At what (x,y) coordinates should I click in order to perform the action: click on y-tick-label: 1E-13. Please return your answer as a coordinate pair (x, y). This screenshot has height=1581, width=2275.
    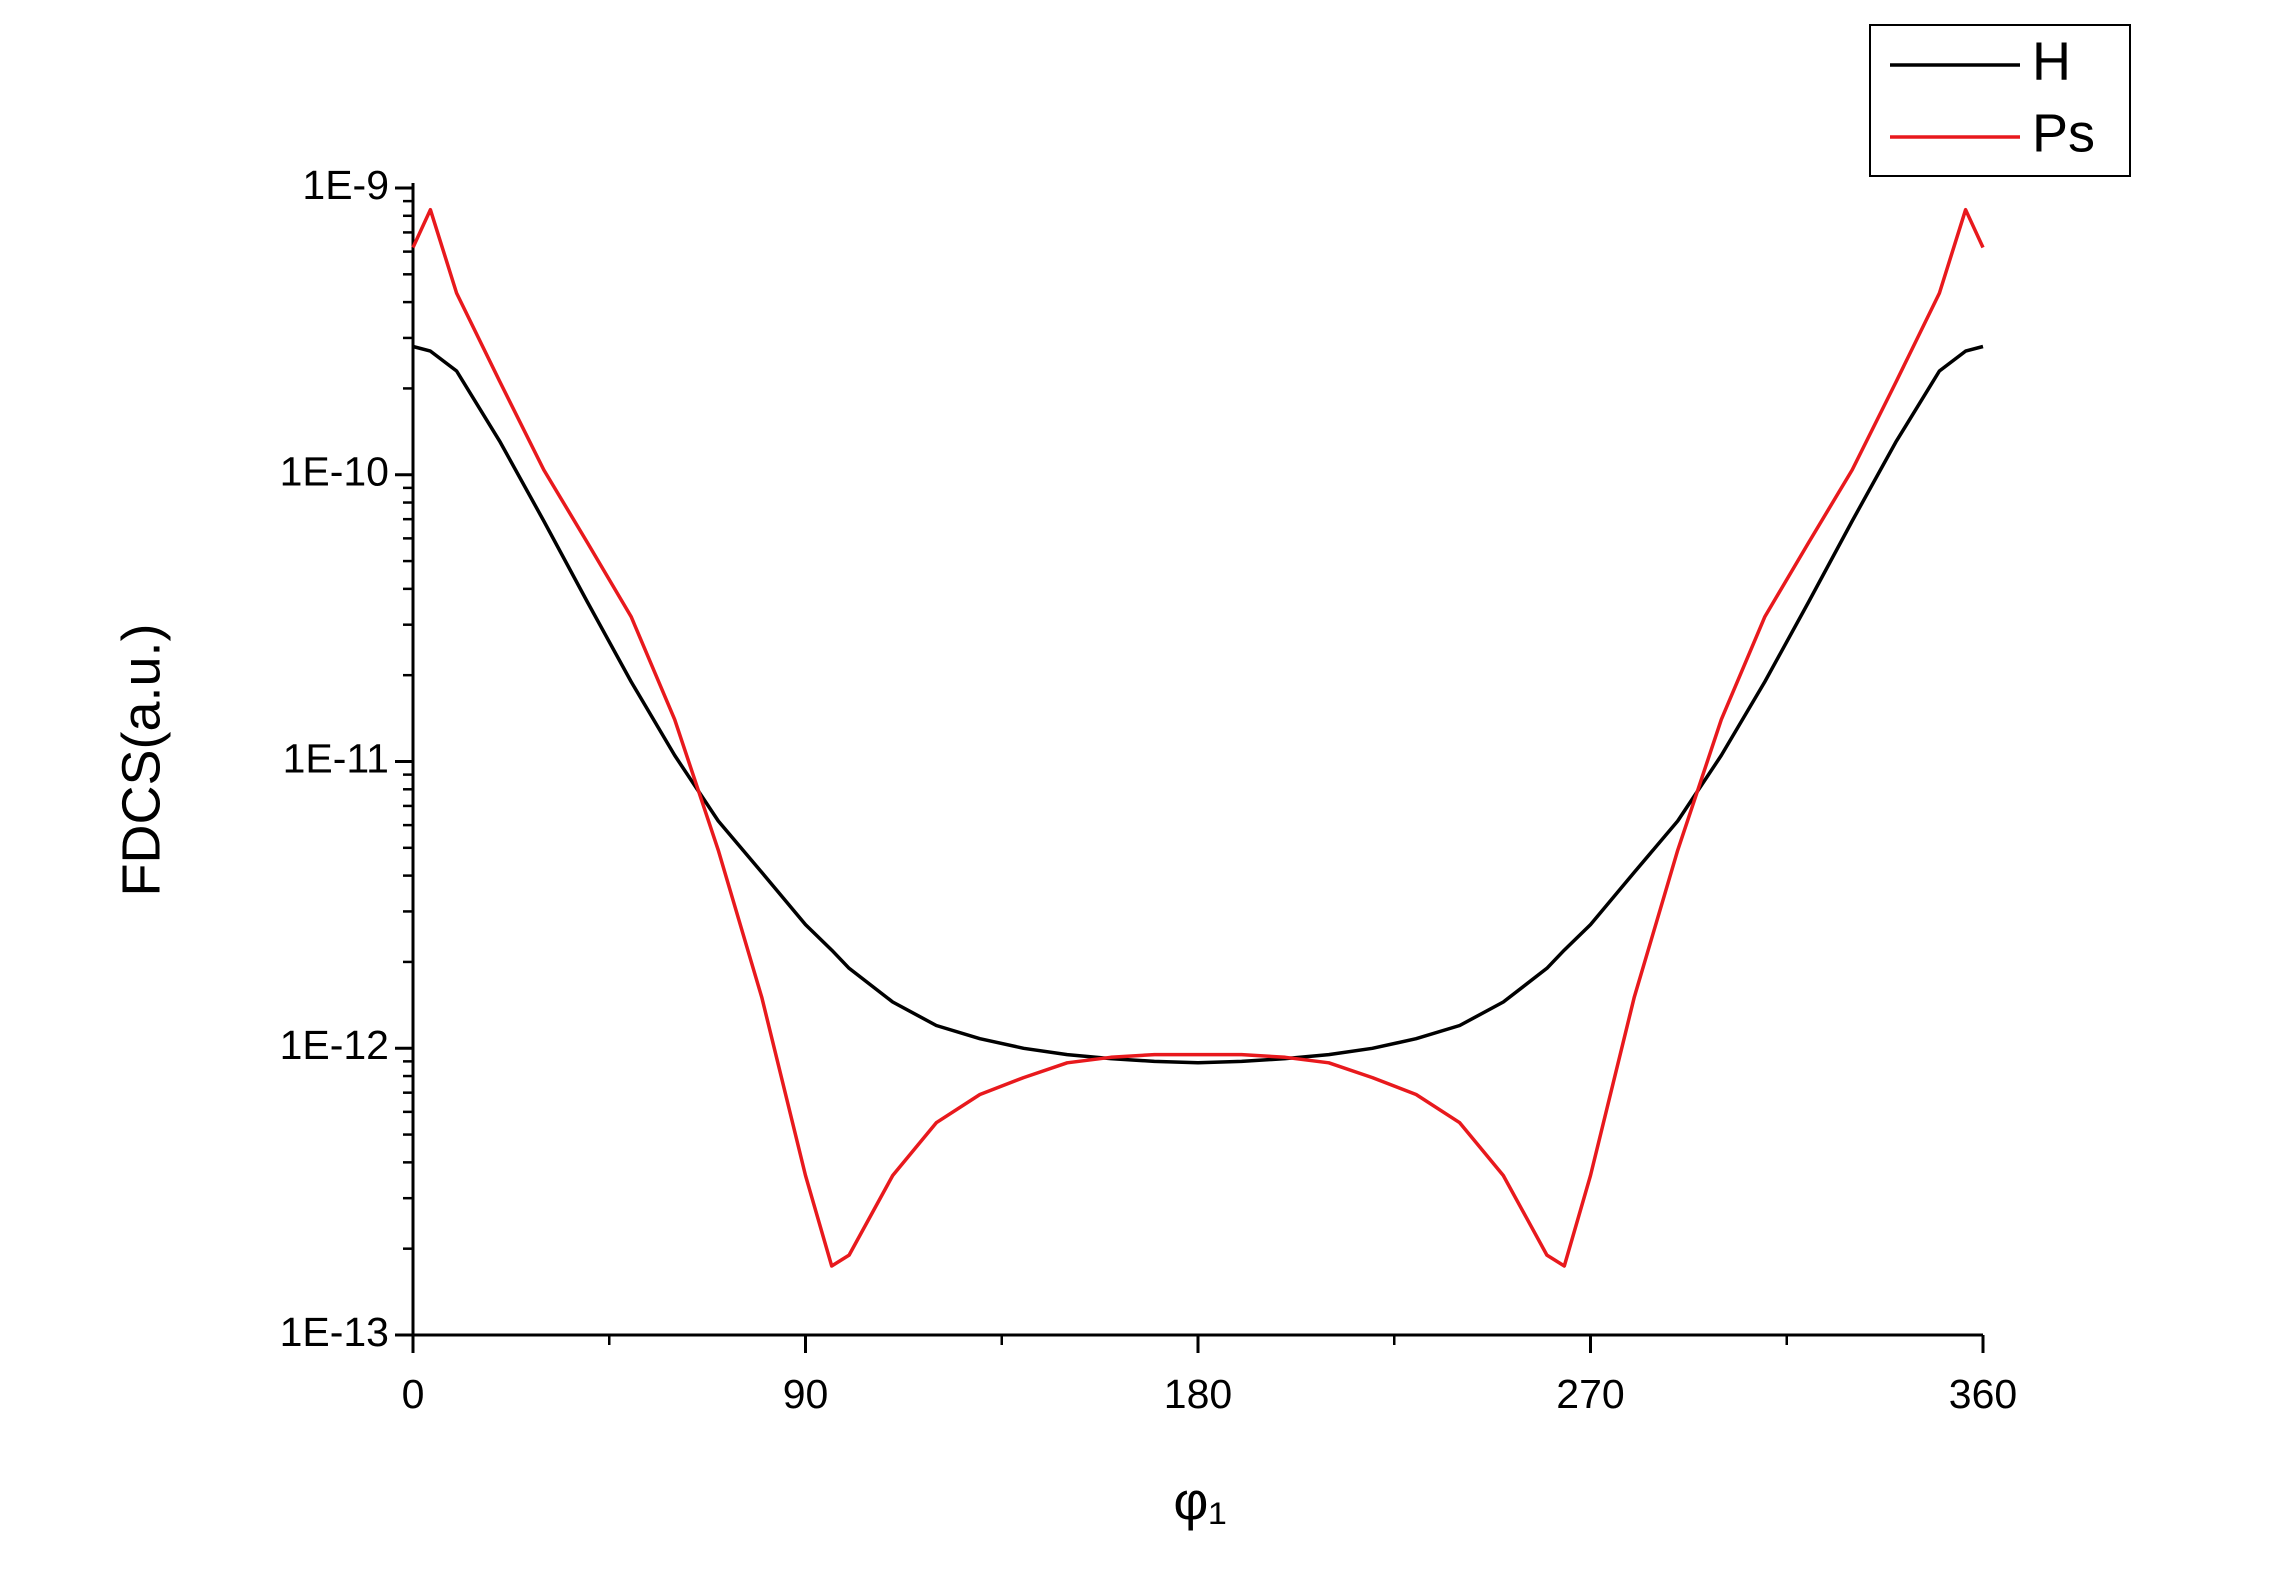
    Looking at the image, I should click on (334, 1332).